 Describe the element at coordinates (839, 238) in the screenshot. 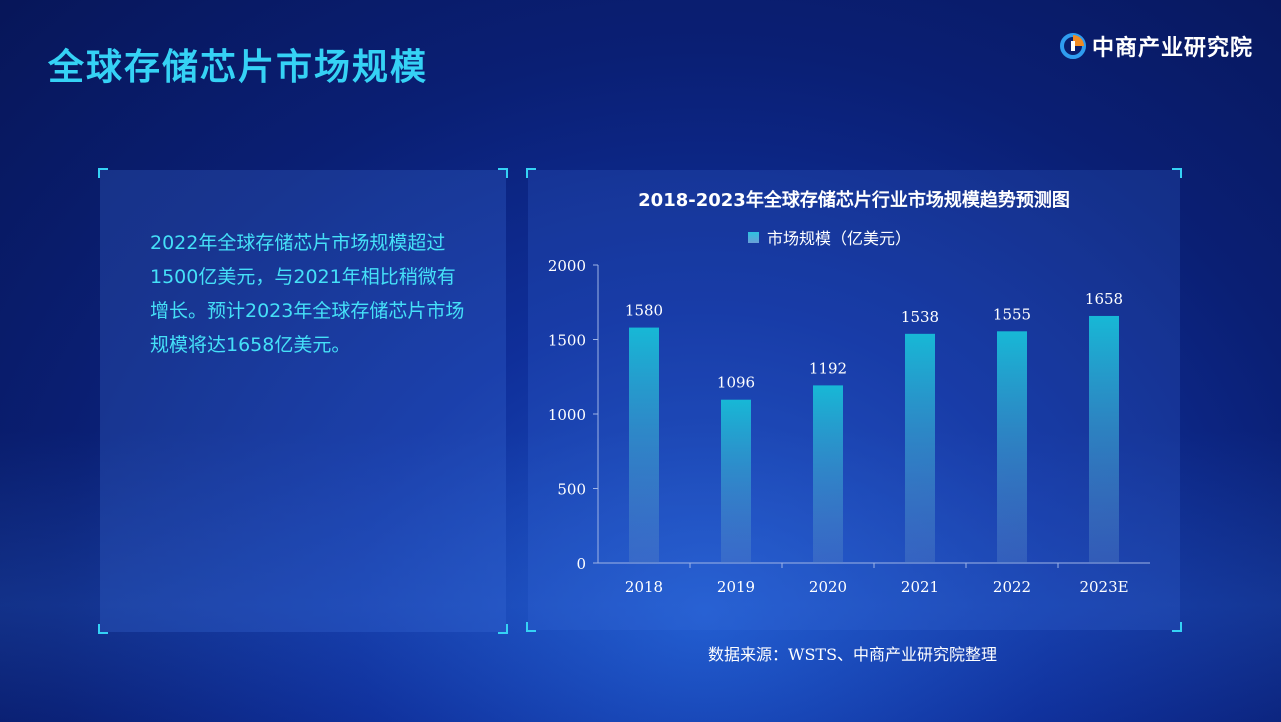

I see `legend-label: 市场规模（亿美元）` at that location.